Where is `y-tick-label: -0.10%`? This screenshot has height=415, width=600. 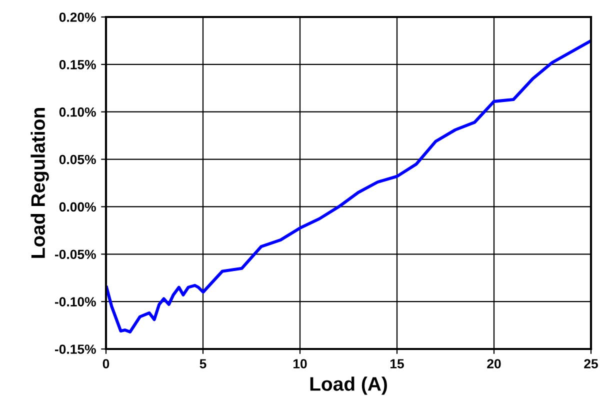 y-tick-label: -0.10% is located at coordinates (75, 301).